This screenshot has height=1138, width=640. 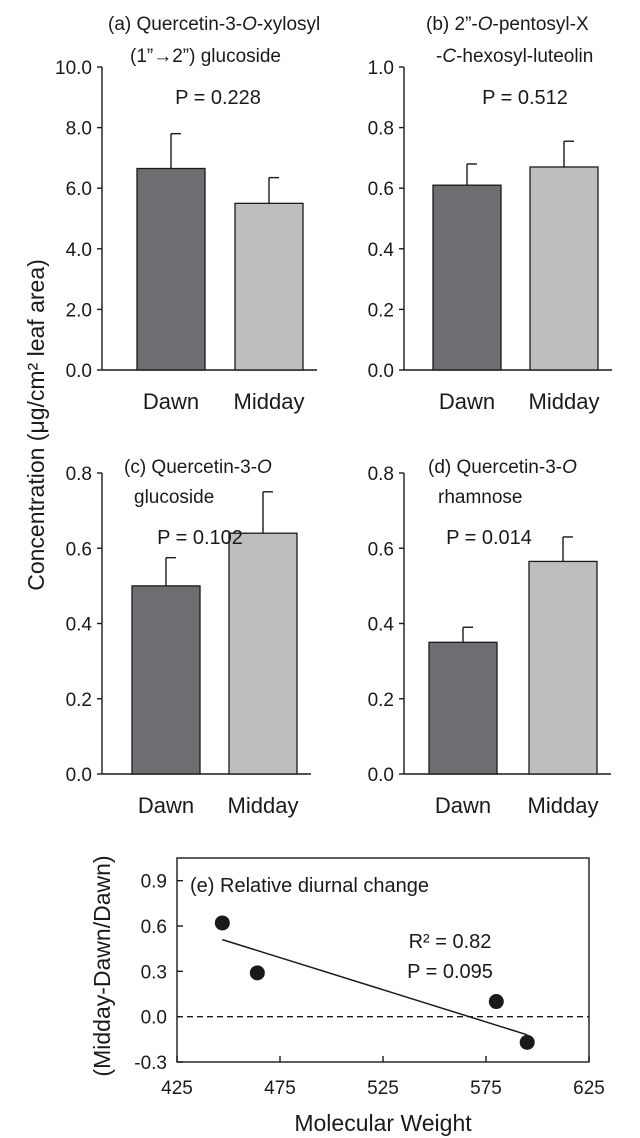 I want to click on shared-y-axis-label: Concentration (μg/cm² leaf area), so click(x=36, y=425).